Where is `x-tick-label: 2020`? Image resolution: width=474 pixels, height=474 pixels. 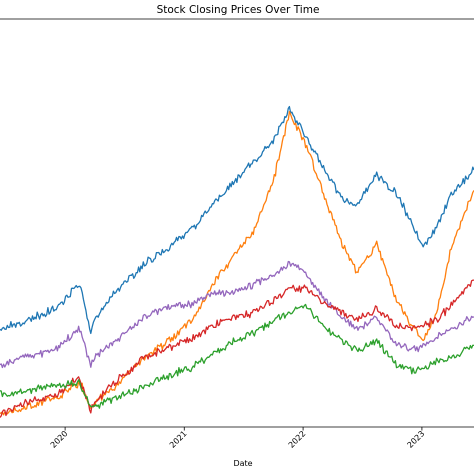 x-tick-label: 2020 is located at coordinates (59, 439).